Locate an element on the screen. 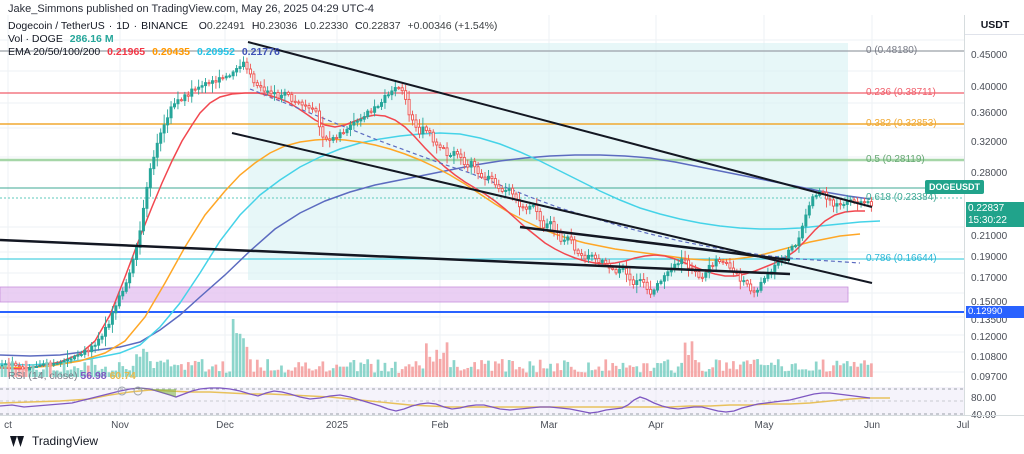  time-tick-label: Dec is located at coordinates (225, 425).